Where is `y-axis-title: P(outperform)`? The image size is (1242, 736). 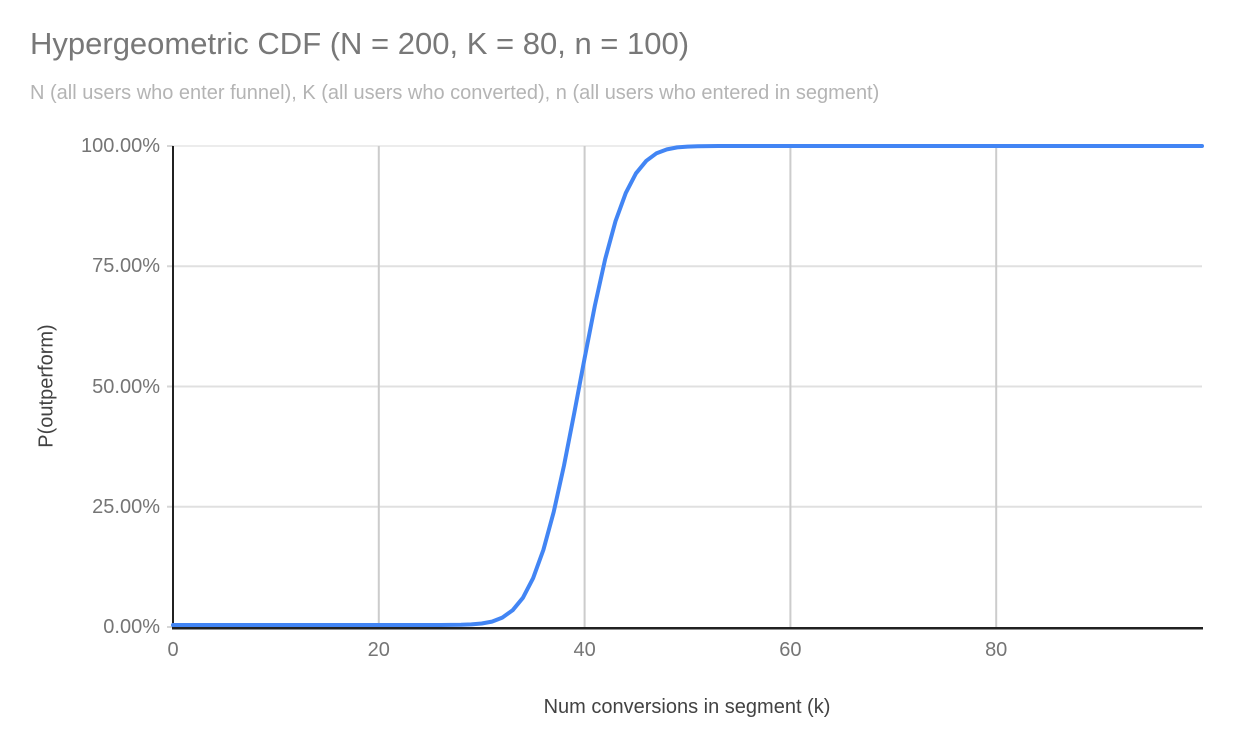
y-axis-title: P(outperform) is located at coordinates (46, 386).